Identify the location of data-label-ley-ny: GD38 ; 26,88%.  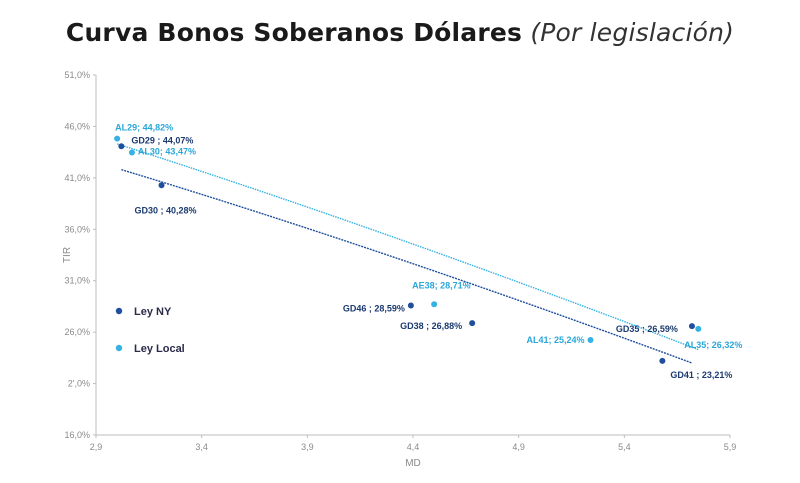
(431, 326).